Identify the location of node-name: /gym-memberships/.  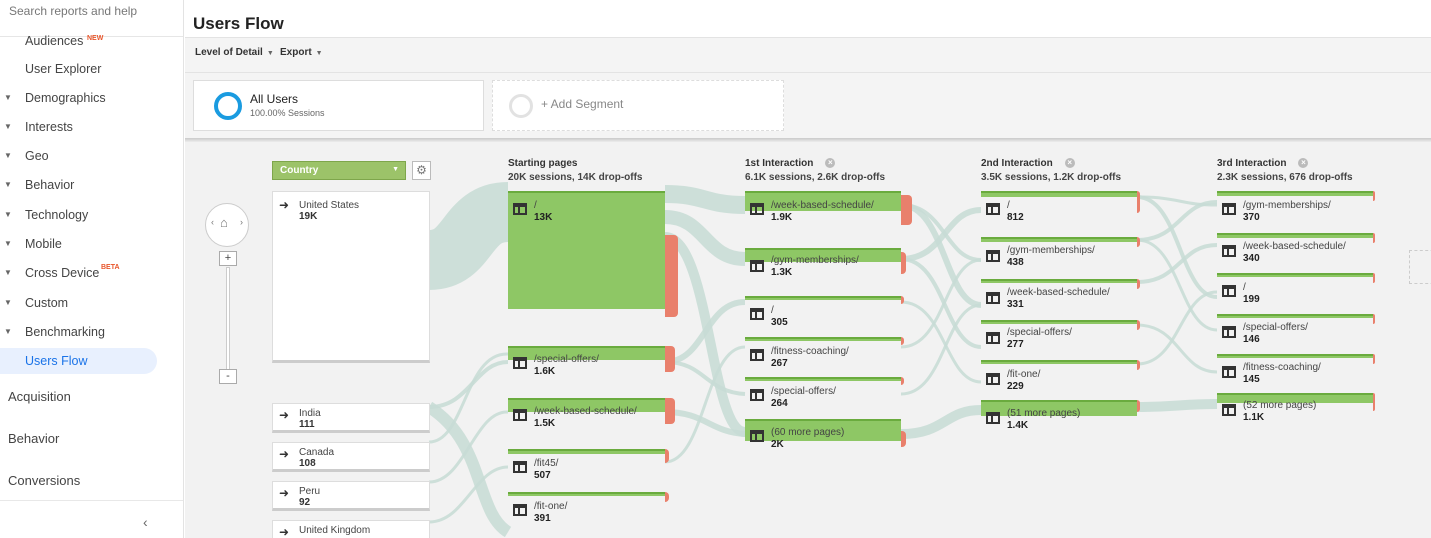
(1287, 205).